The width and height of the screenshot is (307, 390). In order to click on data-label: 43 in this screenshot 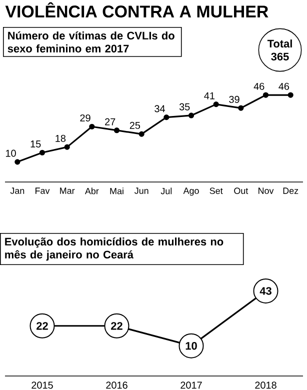, I will do `click(266, 291)`.